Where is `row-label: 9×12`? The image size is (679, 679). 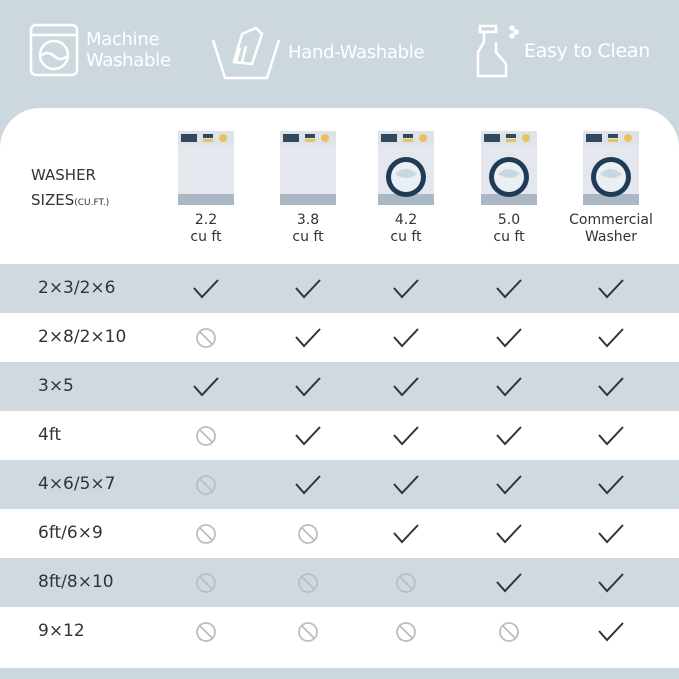
row-label: 9×12 is located at coordinates (61, 631).